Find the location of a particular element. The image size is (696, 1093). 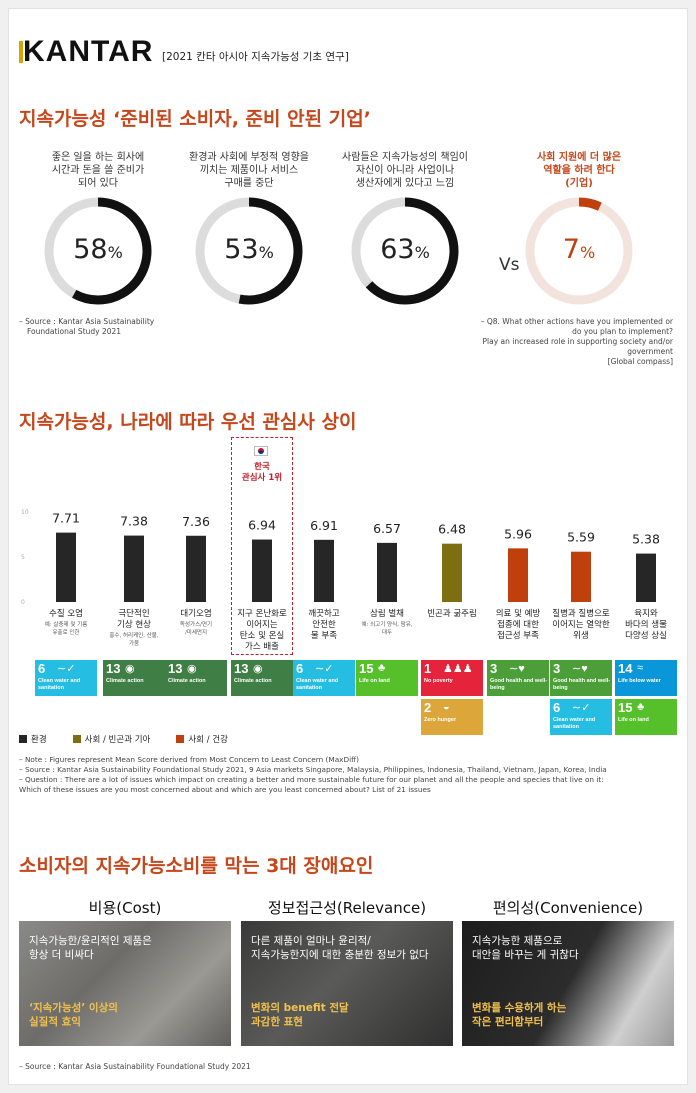

sdg-number: 1 is located at coordinates (428, 668).